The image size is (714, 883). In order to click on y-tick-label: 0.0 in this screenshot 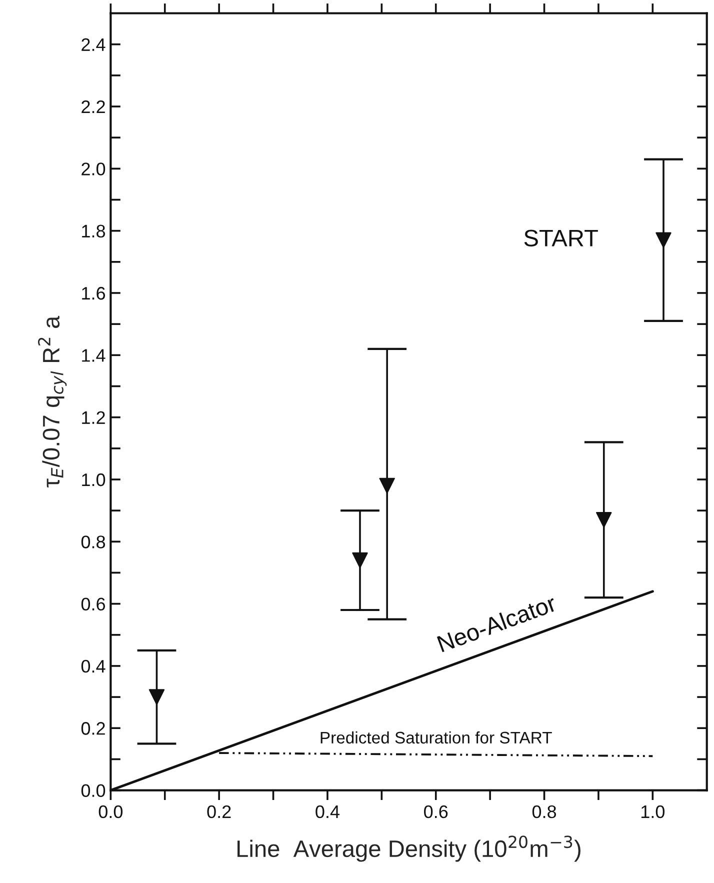, I will do `click(93, 791)`.